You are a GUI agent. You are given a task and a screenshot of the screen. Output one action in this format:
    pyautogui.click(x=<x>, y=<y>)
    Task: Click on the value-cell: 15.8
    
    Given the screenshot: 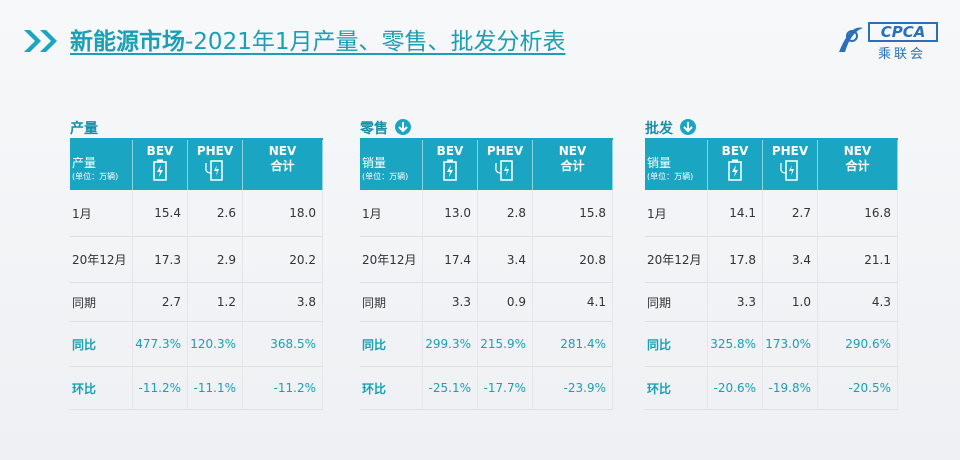 What is the action you would take?
    pyautogui.click(x=573, y=213)
    